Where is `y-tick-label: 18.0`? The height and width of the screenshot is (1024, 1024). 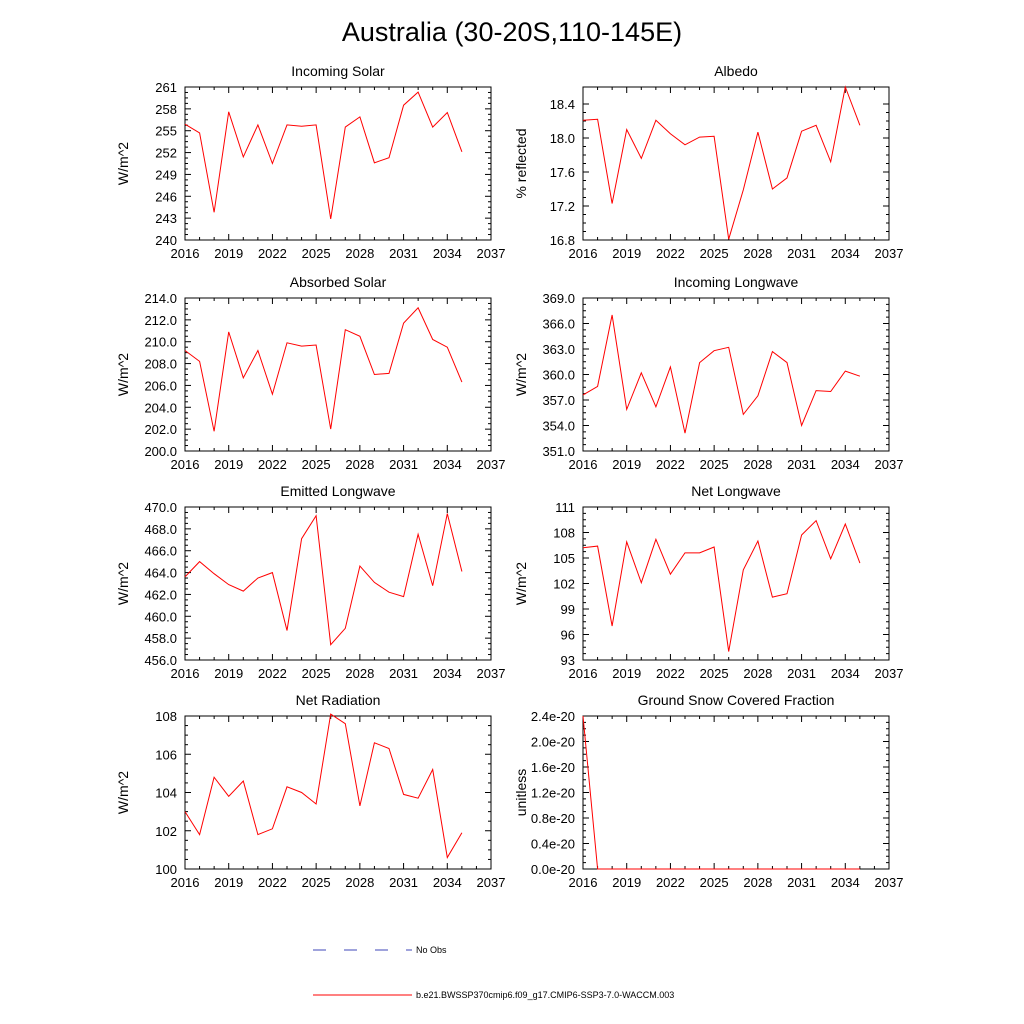 y-tick-label: 18.0 is located at coordinates (562, 138).